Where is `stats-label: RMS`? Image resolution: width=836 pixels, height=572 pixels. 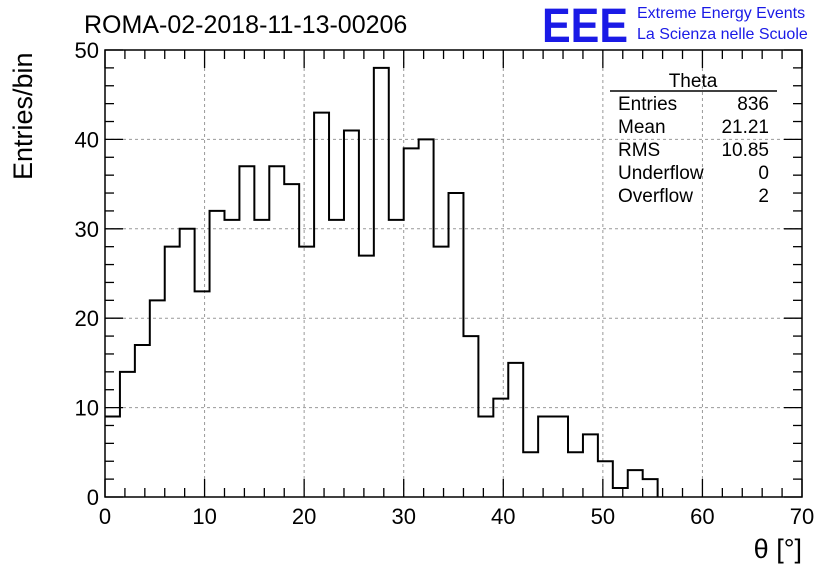
stats-label: RMS is located at coordinates (639, 150).